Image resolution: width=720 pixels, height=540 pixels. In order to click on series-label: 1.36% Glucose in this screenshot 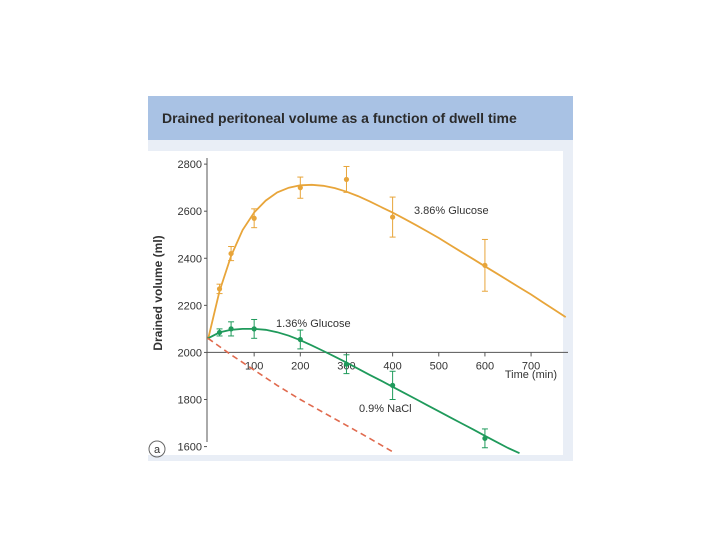, I will do `click(313, 324)`.